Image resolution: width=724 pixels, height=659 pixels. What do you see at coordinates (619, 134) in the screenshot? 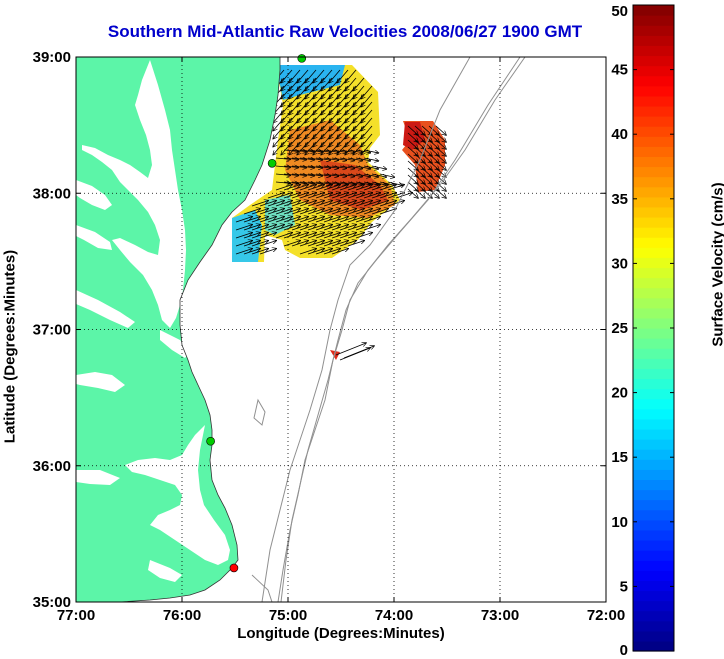
I see `colorbar-tick-label: 40` at bounding box center [619, 134].